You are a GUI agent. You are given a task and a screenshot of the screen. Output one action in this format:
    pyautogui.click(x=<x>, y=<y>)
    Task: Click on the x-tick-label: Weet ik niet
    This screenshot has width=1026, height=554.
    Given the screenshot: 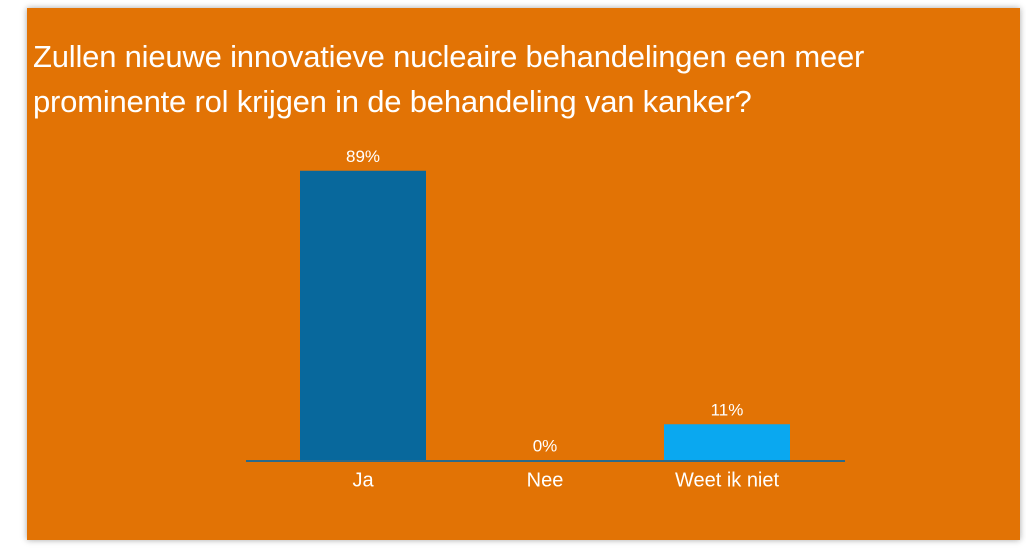 What is the action you would take?
    pyautogui.click(x=727, y=480)
    